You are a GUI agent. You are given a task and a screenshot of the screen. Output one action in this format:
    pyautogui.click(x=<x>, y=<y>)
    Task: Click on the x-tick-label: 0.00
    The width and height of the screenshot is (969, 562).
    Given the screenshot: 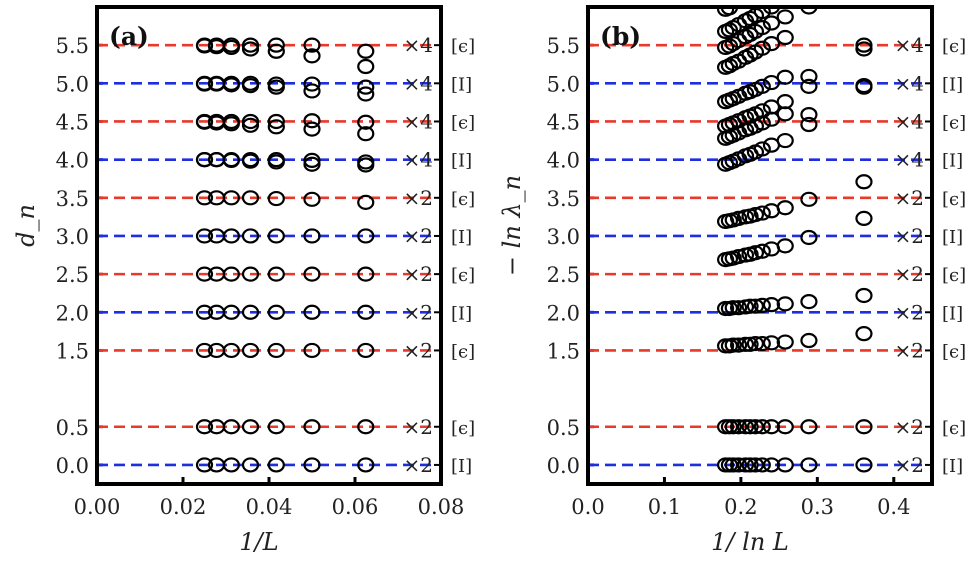 What is the action you would take?
    pyautogui.click(x=97, y=507)
    